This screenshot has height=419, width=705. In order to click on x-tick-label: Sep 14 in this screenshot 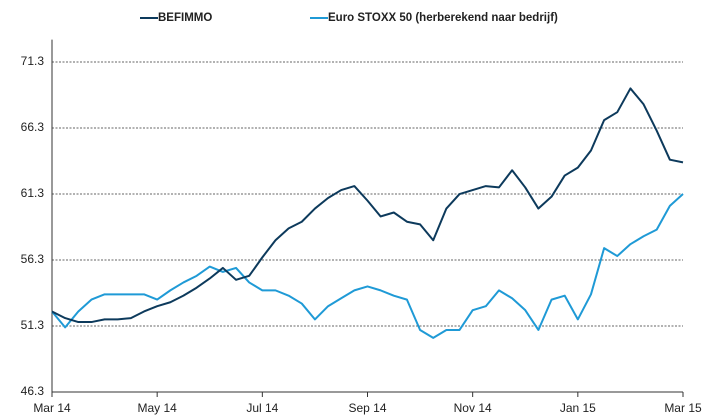, I will do `click(367, 408)`.